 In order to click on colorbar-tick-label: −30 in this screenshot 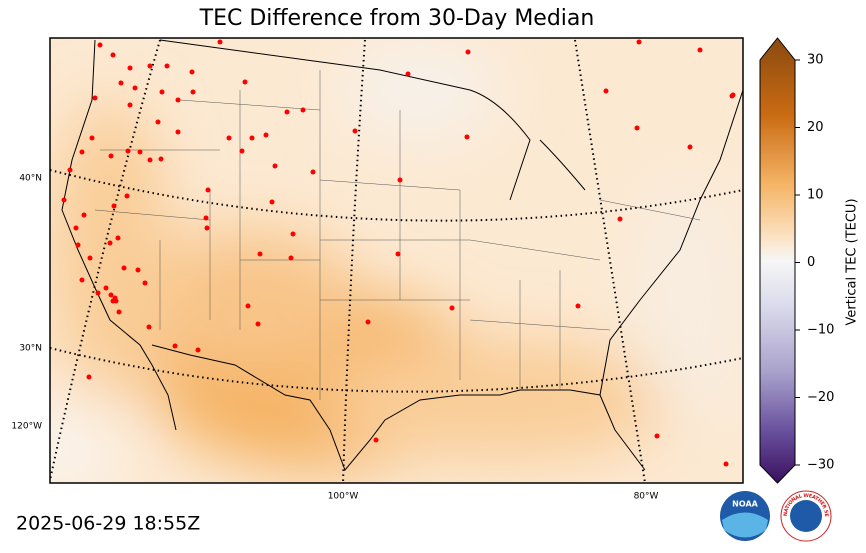, I will do `click(820, 465)`.